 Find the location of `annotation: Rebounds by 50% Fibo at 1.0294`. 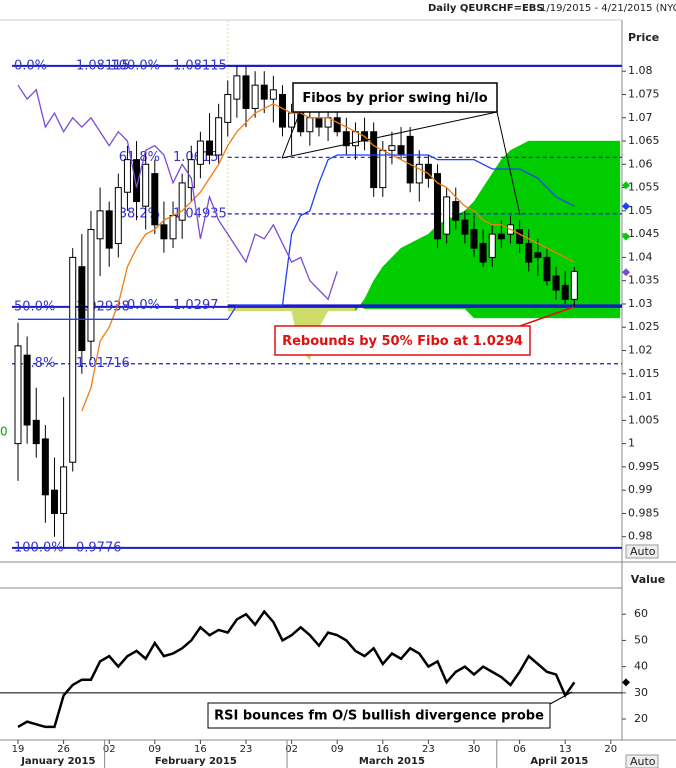

annotation: Rebounds by 50% Fibo at 1.0294 is located at coordinates (402, 341).